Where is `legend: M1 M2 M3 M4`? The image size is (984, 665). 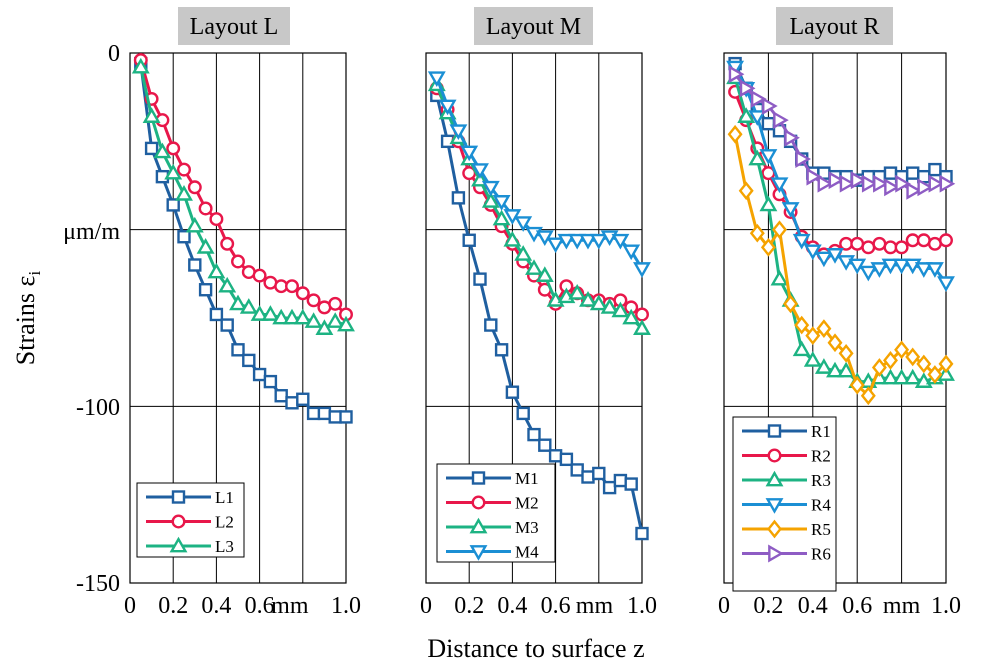
legend: M1 M2 M3 M4 is located at coordinates (496, 513).